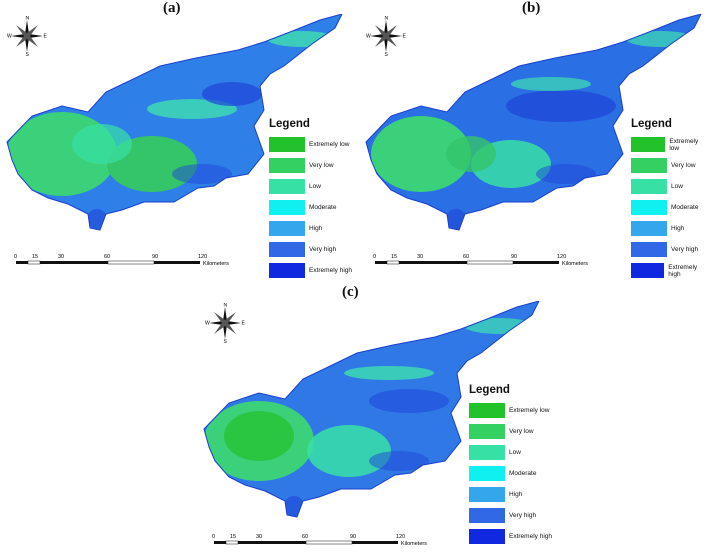 This screenshot has width=708, height=552. What do you see at coordinates (172, 8) in the screenshot?
I see `panel-label-a: (a)` at bounding box center [172, 8].